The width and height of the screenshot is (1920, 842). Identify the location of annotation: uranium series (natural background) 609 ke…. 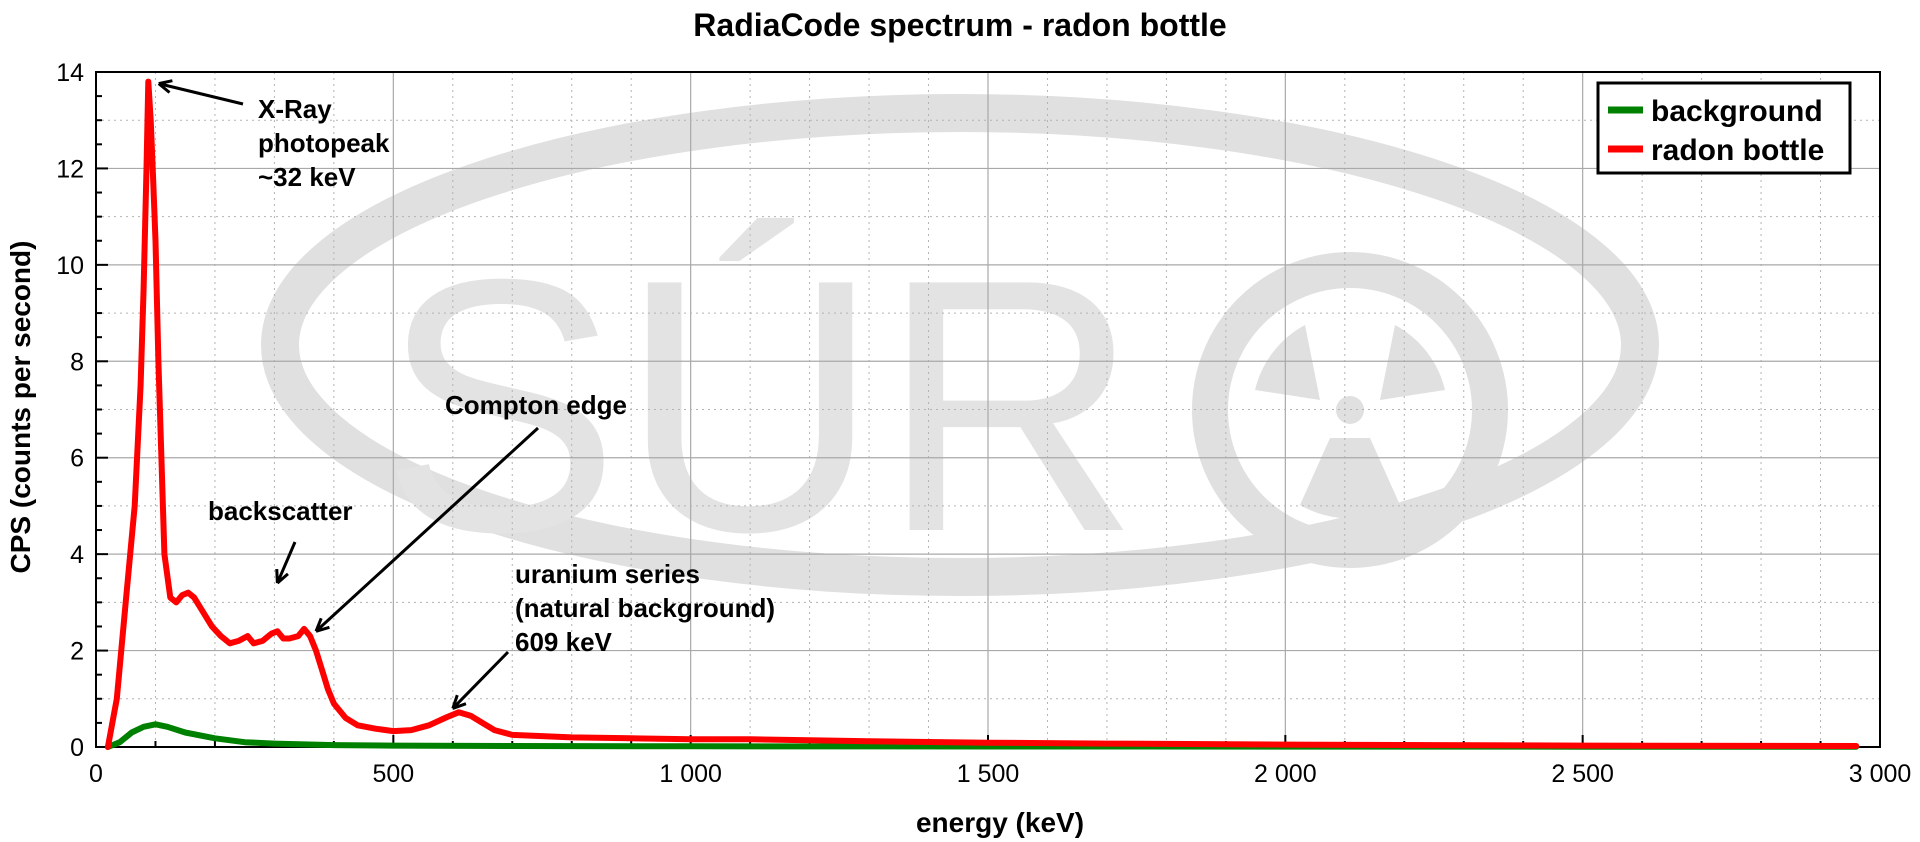
(613, 634).